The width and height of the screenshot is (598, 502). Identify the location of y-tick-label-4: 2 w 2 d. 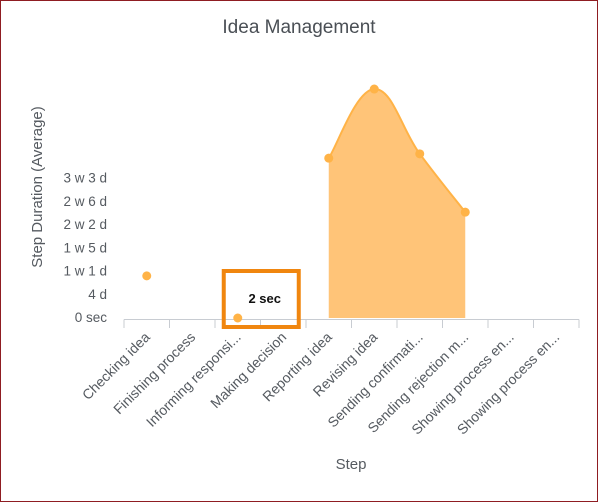
(85, 224).